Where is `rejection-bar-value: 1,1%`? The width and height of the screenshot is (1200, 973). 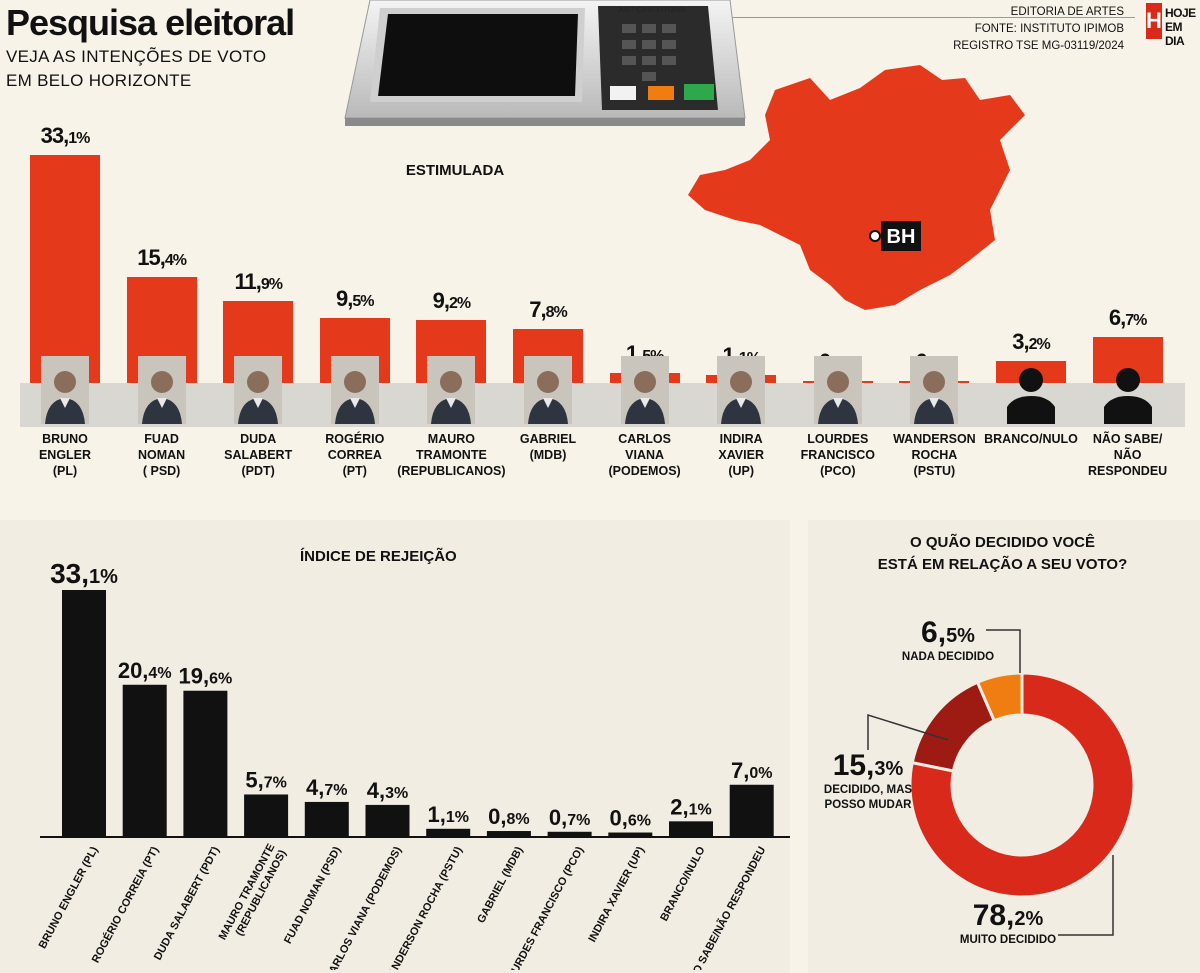 rejection-bar-value: 1,1% is located at coordinates (447, 814).